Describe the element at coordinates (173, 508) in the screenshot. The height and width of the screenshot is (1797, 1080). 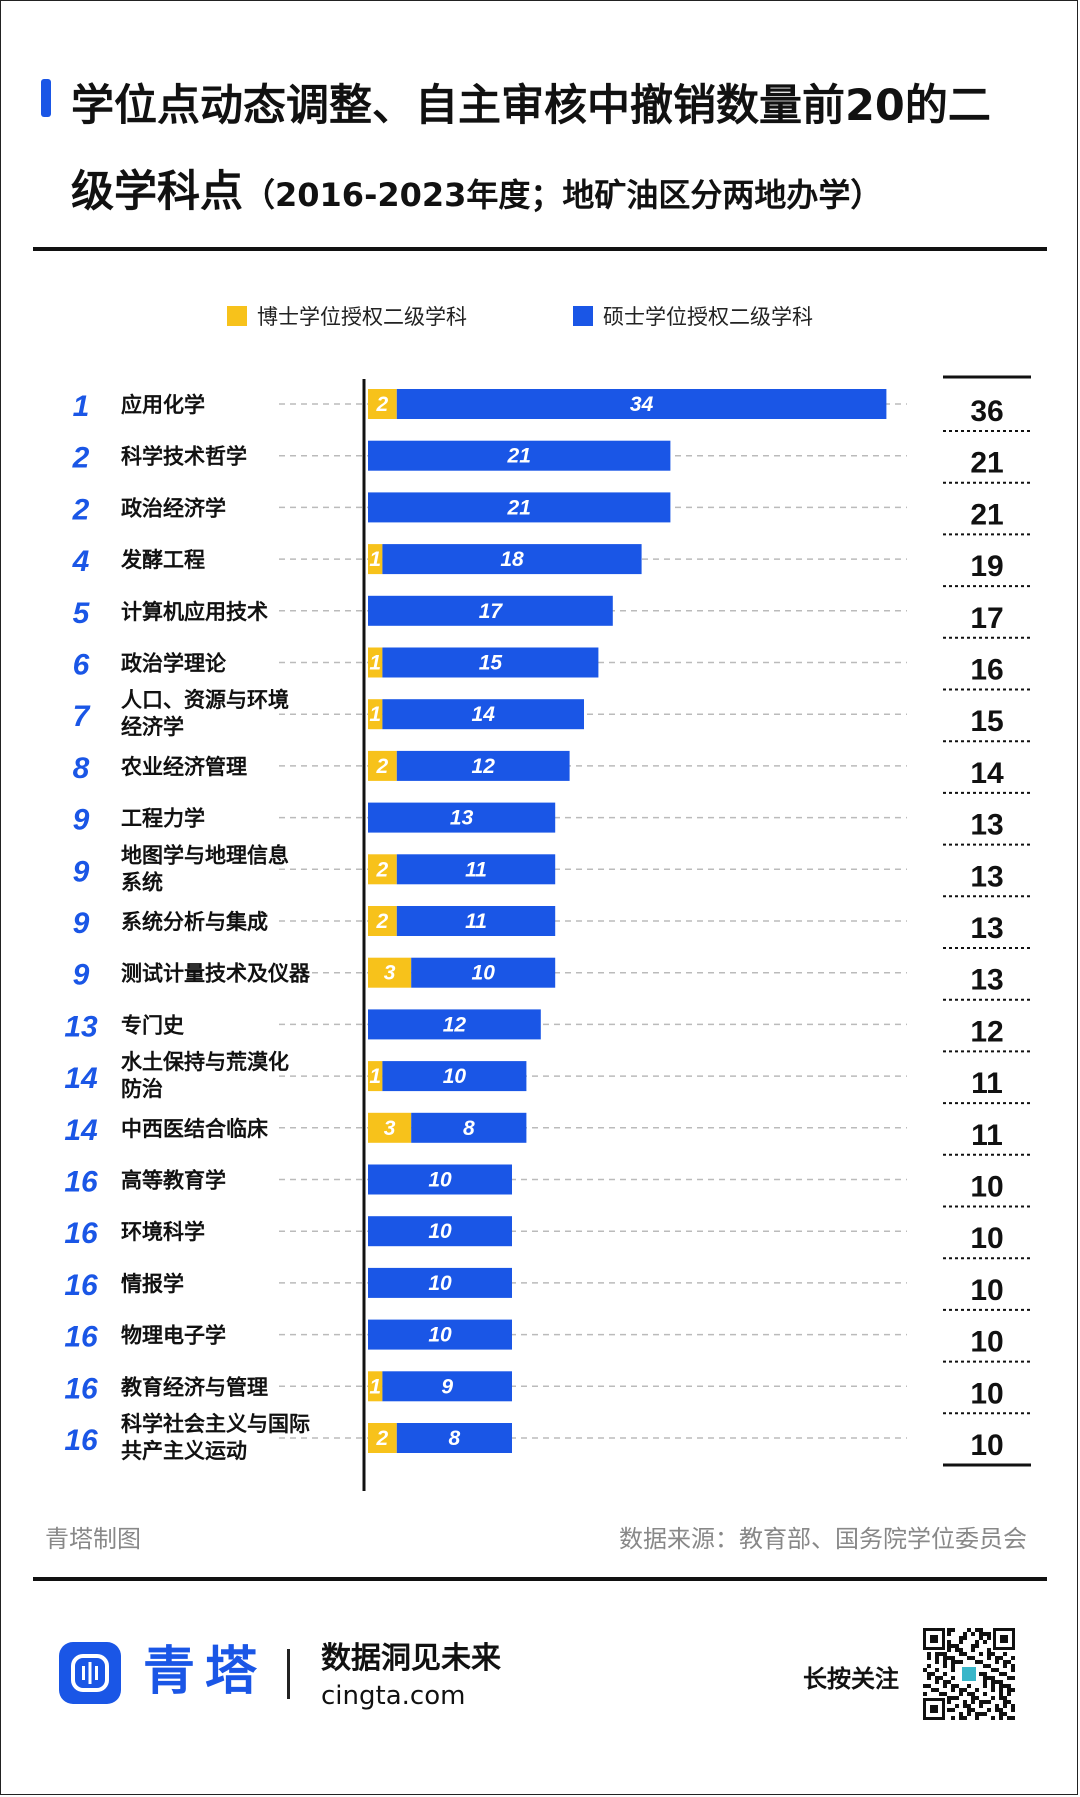
I see `category-label: 政治经济学` at that location.